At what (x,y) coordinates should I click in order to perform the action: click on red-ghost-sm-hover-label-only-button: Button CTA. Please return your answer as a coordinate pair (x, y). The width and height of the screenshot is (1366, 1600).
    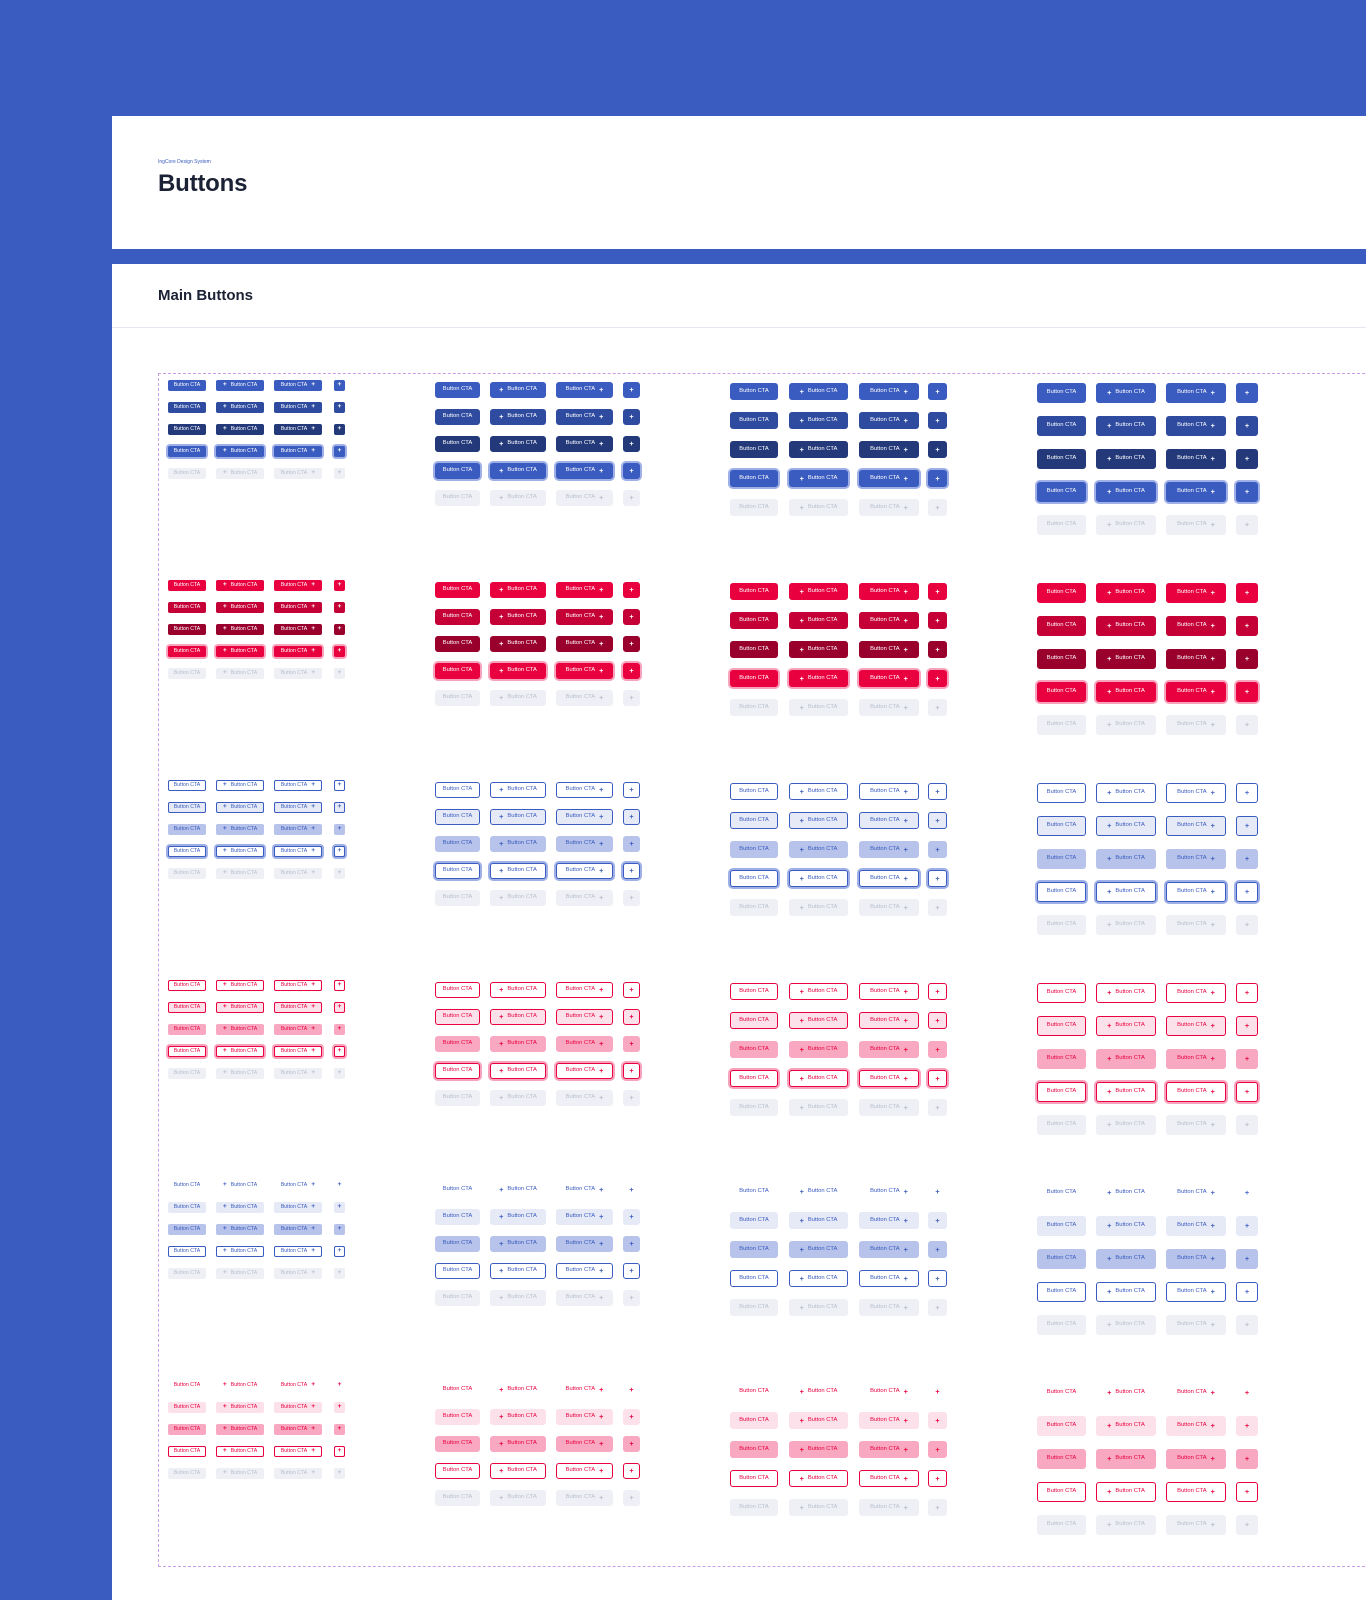
    Looking at the image, I should click on (457, 1417).